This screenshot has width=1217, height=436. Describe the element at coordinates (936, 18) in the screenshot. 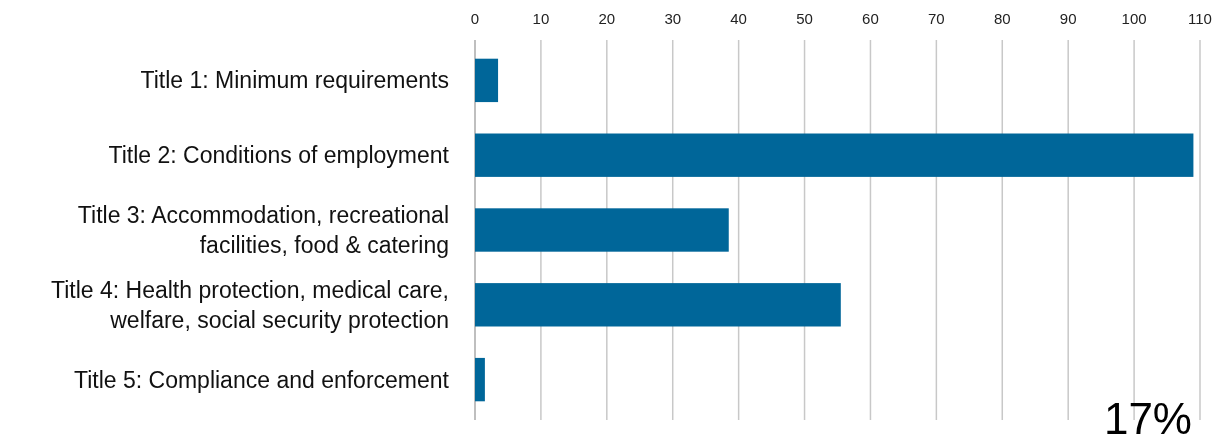

I see `x-tick-label: 70` at that location.